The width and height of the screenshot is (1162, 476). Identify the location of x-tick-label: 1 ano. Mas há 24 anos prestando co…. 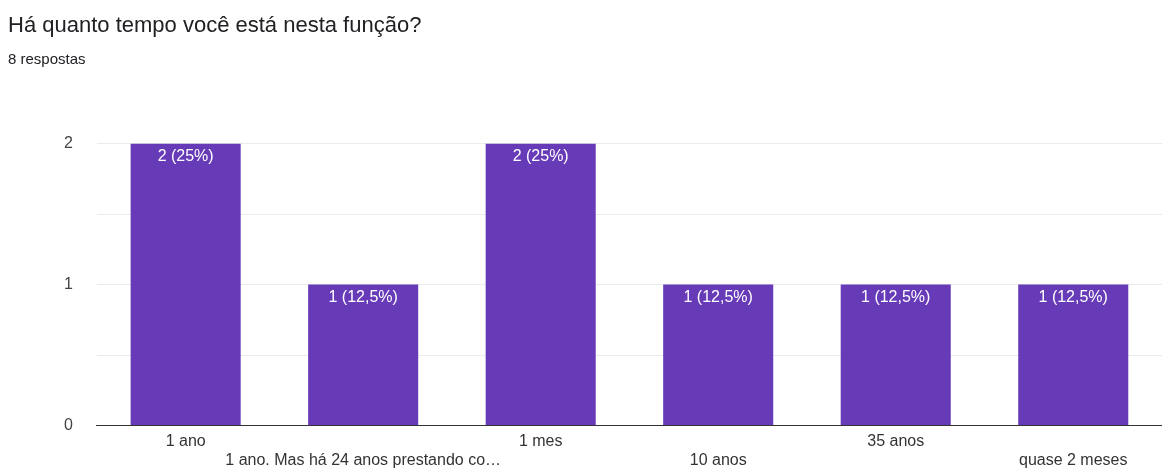
(363, 459).